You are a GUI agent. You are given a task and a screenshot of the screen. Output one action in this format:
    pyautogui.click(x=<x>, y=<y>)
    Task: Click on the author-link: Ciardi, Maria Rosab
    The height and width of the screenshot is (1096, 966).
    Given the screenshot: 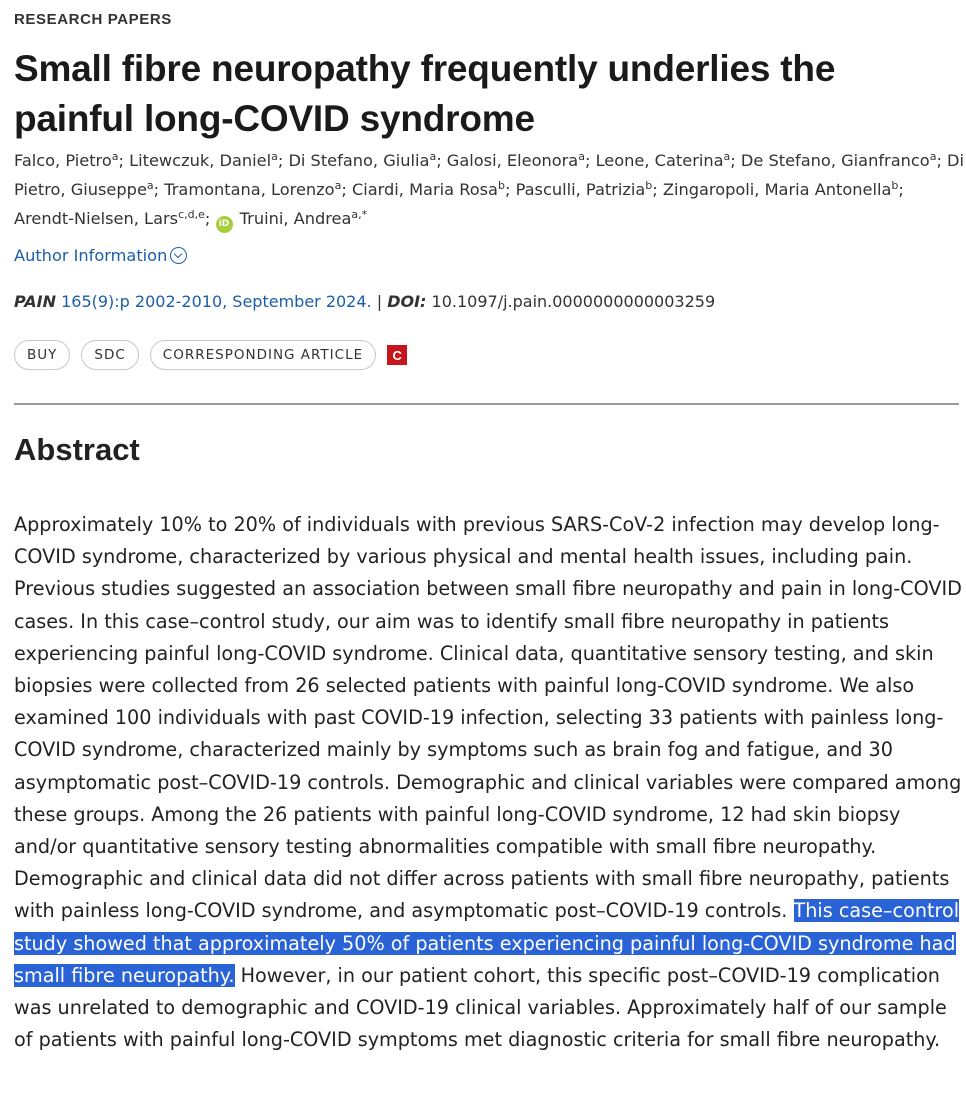 What is the action you would take?
    pyautogui.click(x=428, y=189)
    